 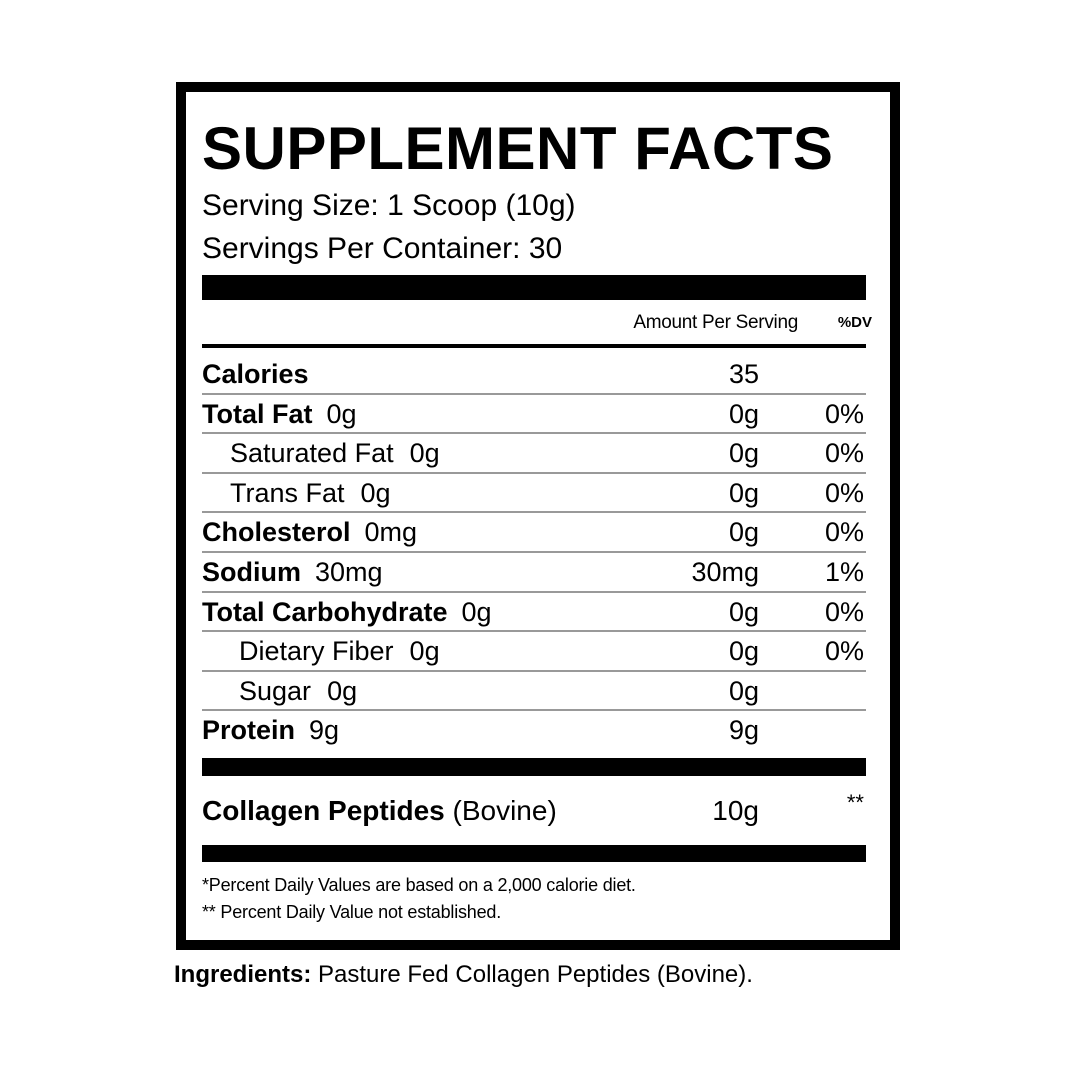 What do you see at coordinates (743, 374) in the screenshot?
I see `nutrient-amount: 35` at bounding box center [743, 374].